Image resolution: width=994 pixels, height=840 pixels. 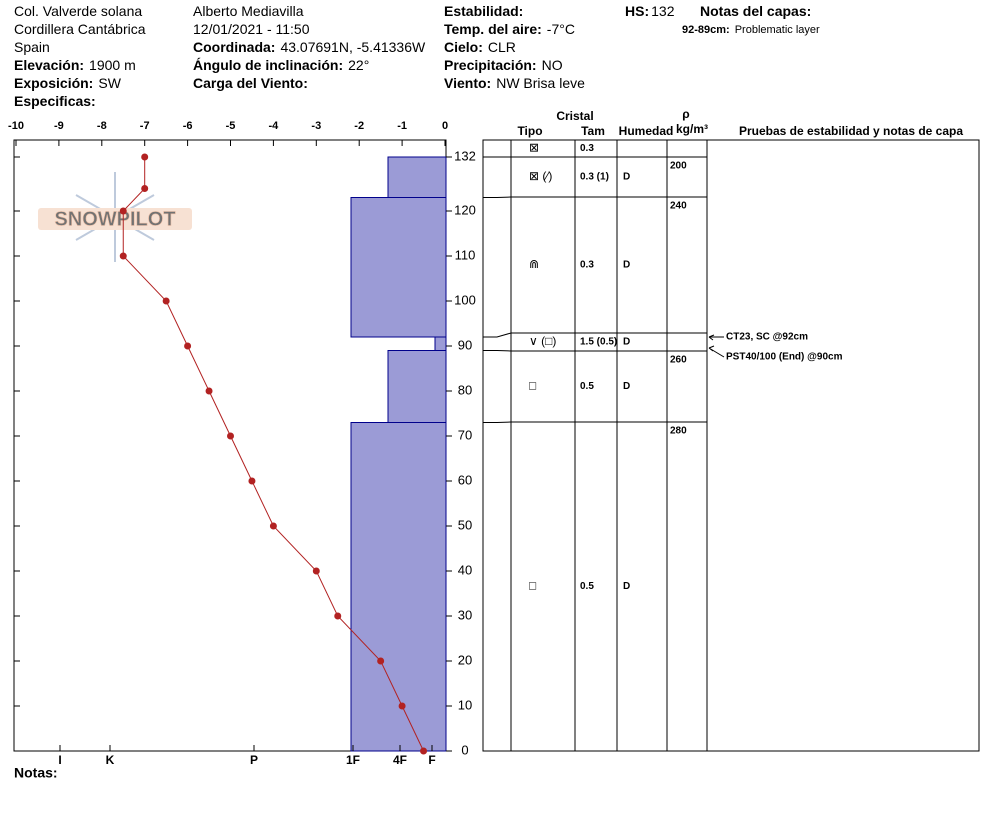 What do you see at coordinates (851, 131) in the screenshot?
I see `header-tests: Pruebas de estabilidad y notas de capa` at bounding box center [851, 131].